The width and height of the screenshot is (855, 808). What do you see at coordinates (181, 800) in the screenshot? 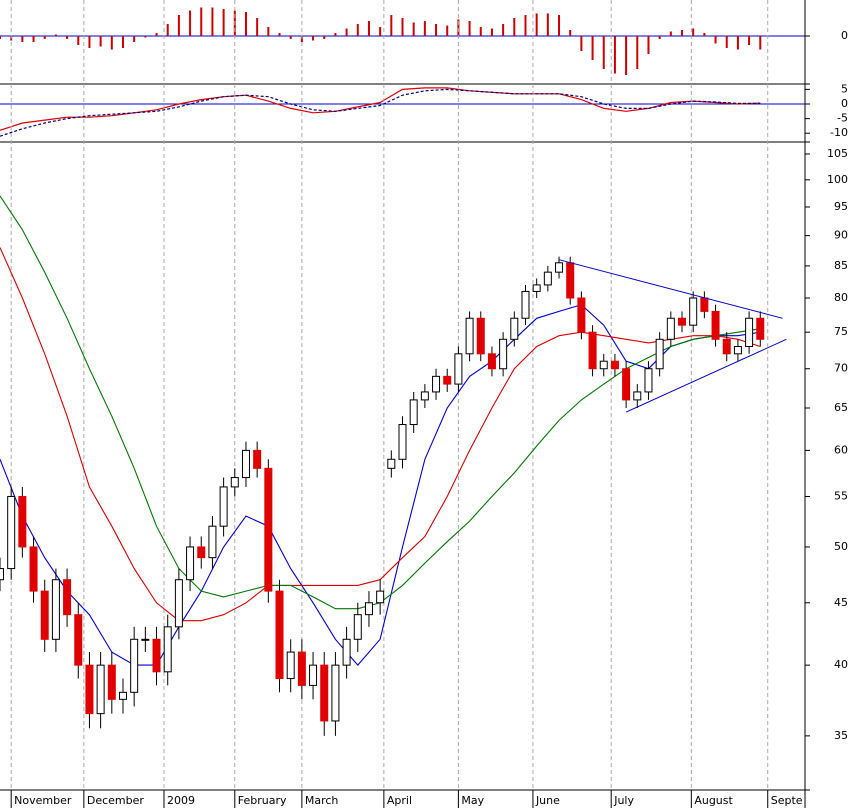
I see `x-tick-label: 2009` at bounding box center [181, 800].